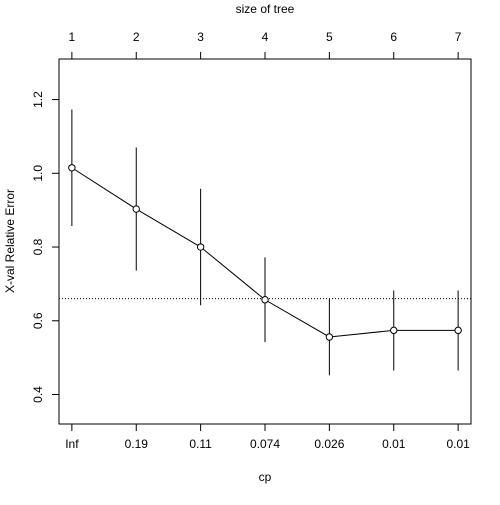 The height and width of the screenshot is (505, 500). I want to click on left-tick-label: 0.8, so click(38, 246).